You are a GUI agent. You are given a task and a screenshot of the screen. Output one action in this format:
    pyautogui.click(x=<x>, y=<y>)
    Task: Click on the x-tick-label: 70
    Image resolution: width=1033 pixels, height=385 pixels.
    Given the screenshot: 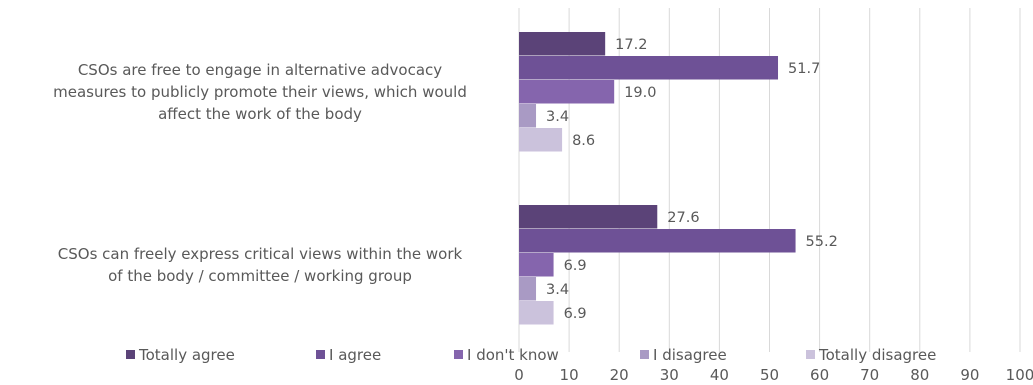 What is the action you would take?
    pyautogui.click(x=869, y=375)
    